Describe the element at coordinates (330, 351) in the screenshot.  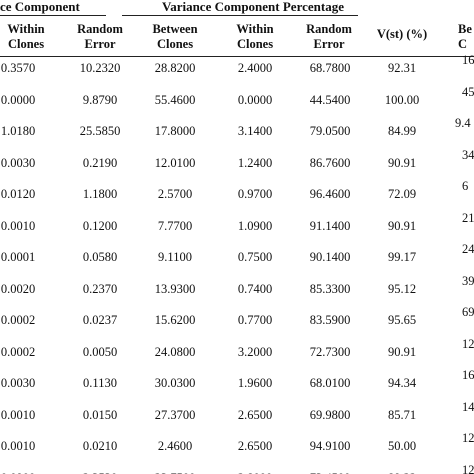
I see `table-cell: 72.7300` at that location.